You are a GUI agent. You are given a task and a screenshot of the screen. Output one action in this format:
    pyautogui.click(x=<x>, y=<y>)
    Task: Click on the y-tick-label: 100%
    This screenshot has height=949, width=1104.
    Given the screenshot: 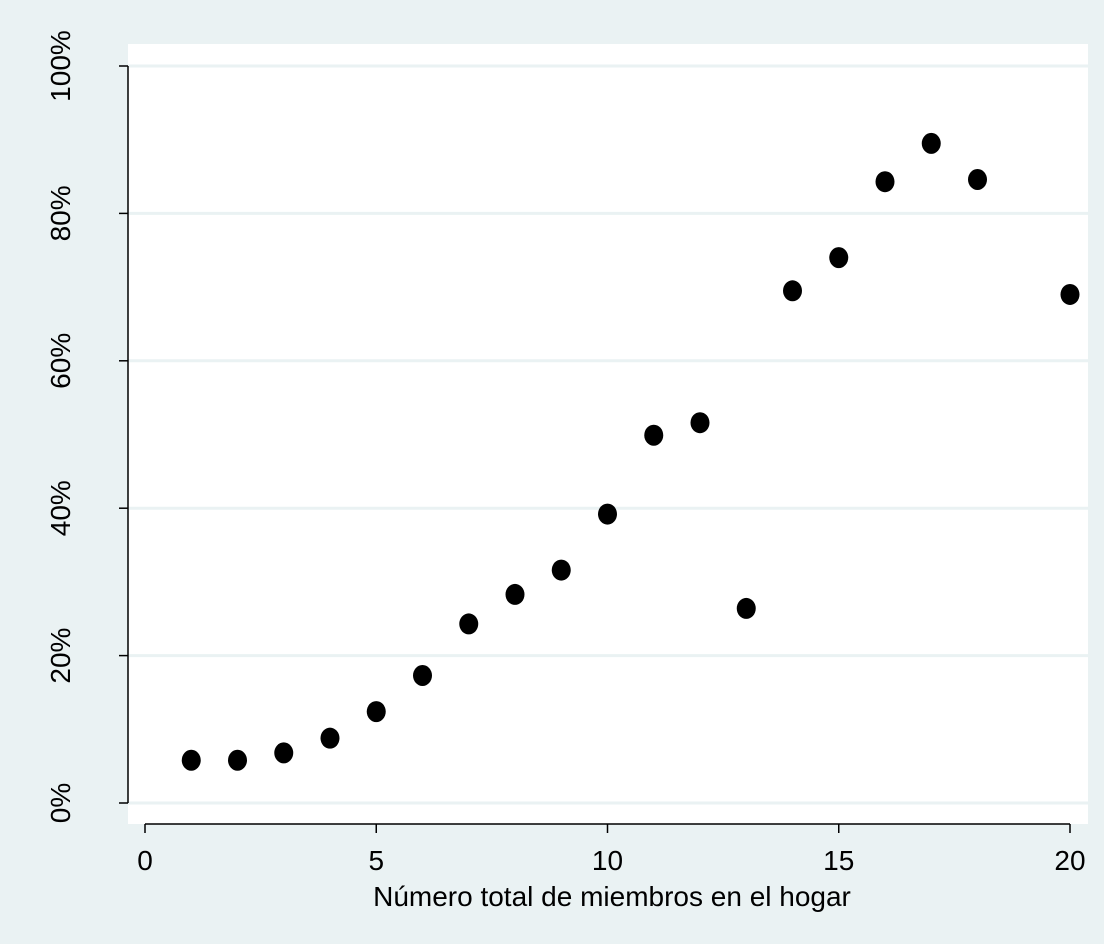 What is the action you would take?
    pyautogui.click(x=60, y=66)
    